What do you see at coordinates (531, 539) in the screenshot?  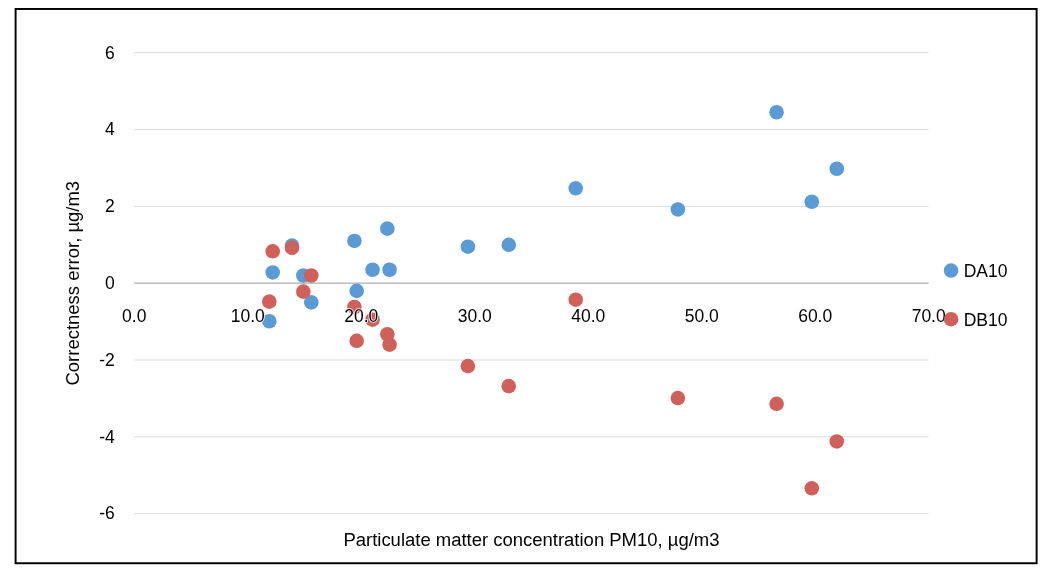 I see `x-axis-title: Particulate matter concentration PM10, µg/m3` at bounding box center [531, 539].